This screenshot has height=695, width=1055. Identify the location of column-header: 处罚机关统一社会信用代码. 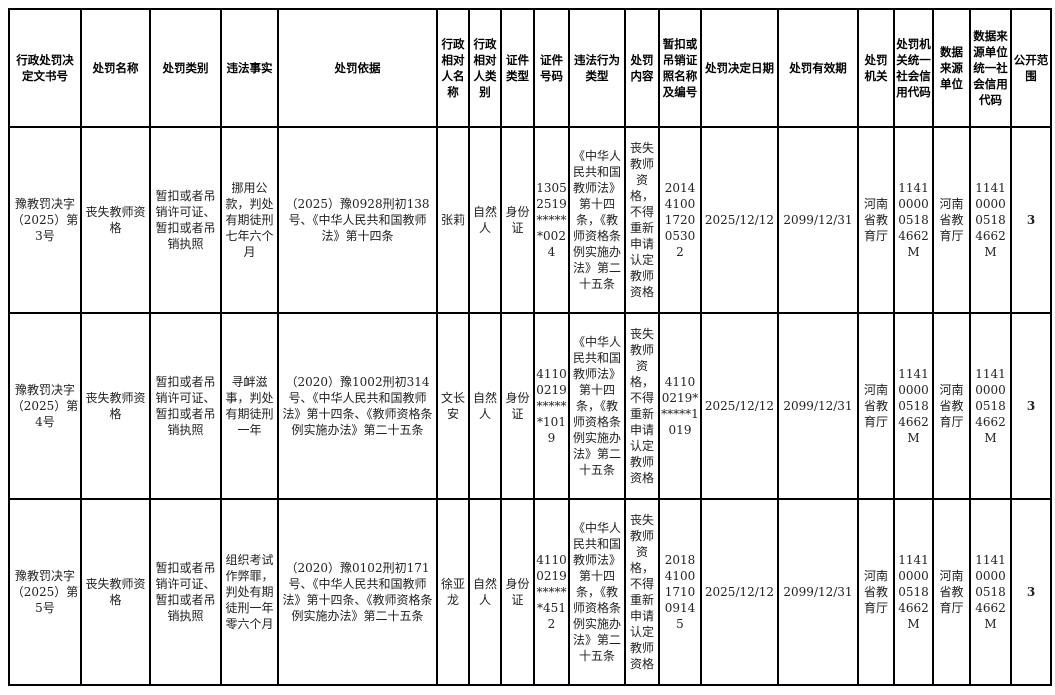
(913, 68).